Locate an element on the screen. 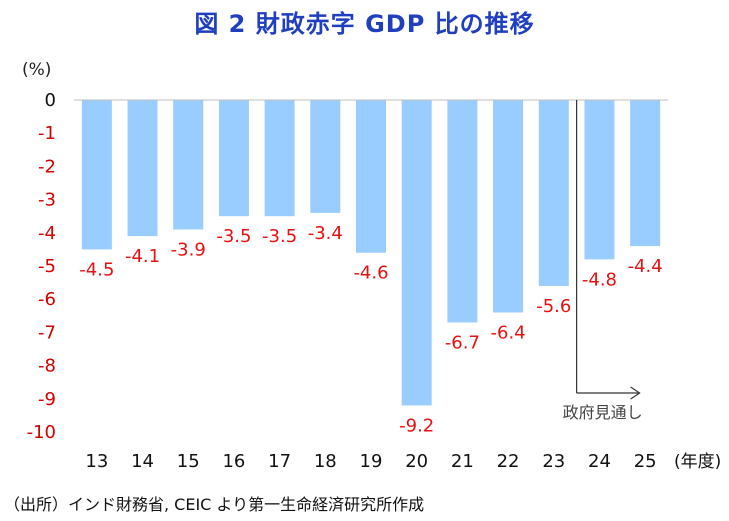 The image size is (729, 521). y-tick-label: -2 is located at coordinates (47, 166).